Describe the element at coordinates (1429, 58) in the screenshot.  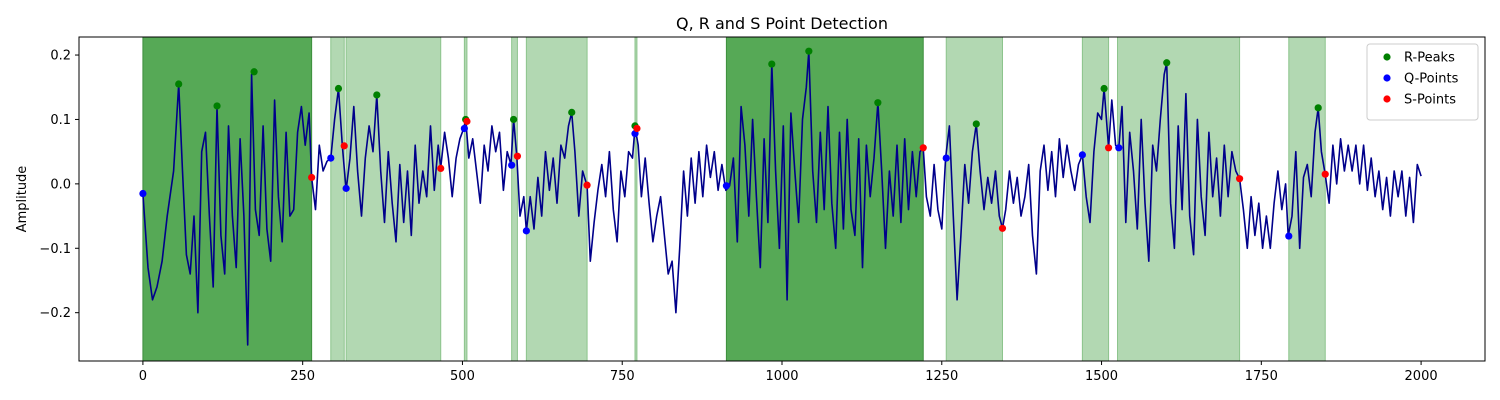
I see `legend-label-r-peaks: R-Peaks` at that location.